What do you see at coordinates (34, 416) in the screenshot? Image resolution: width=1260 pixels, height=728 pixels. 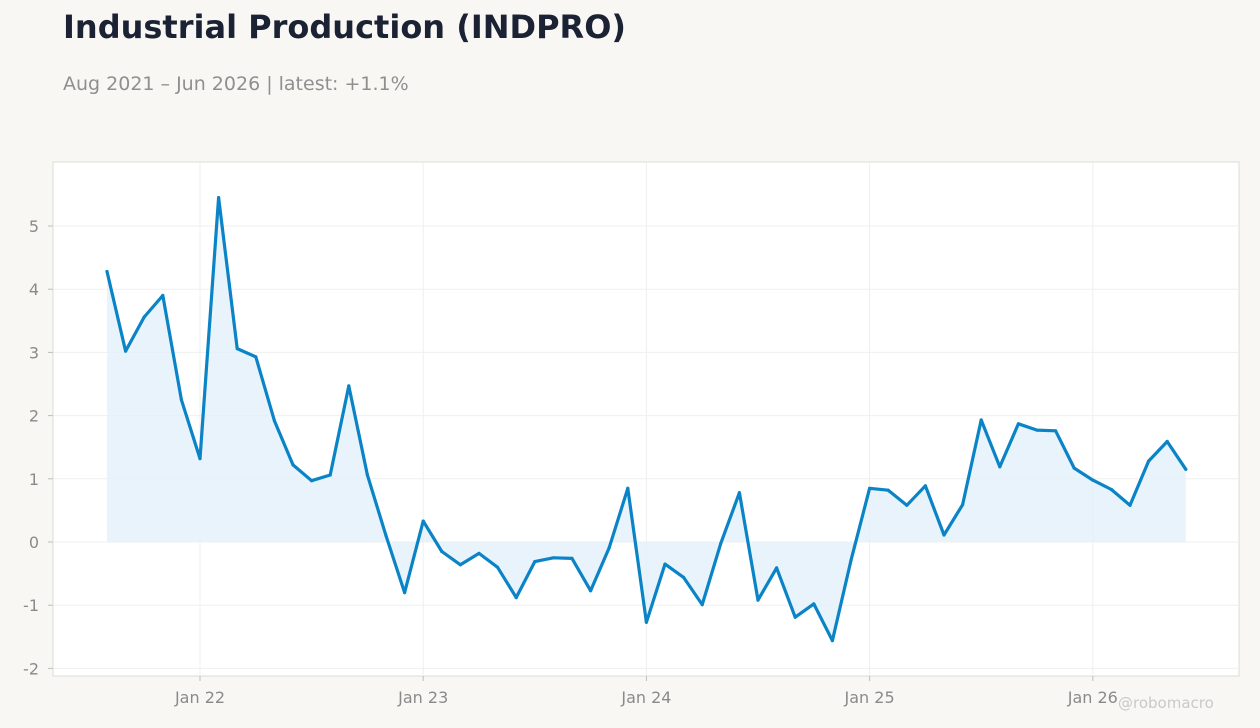 I see `y-tick-label: 2` at bounding box center [34, 416].